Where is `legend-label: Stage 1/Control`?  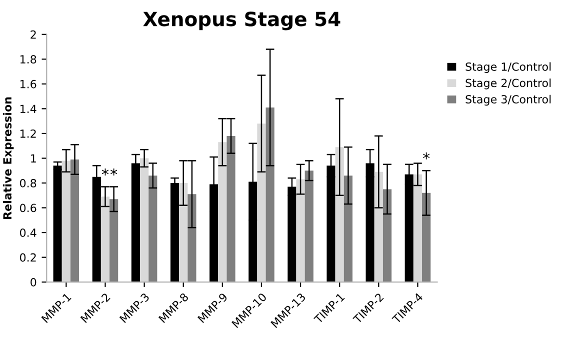
legend-label: Stage 1/Control is located at coordinates (508, 68).